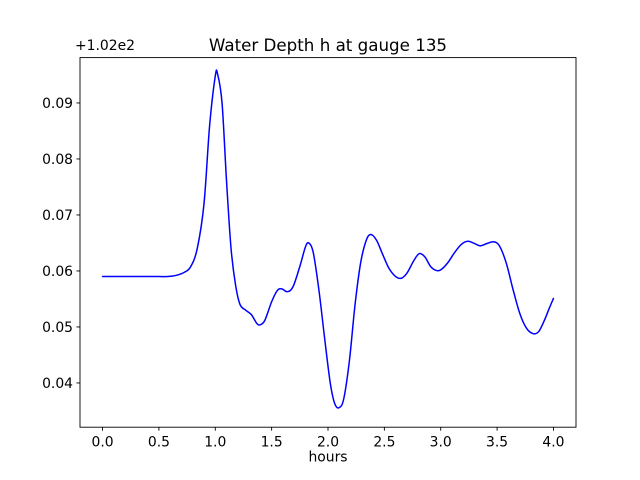  Describe the element at coordinates (57, 272) in the screenshot. I see `y-tick-label: 0.06` at that location.